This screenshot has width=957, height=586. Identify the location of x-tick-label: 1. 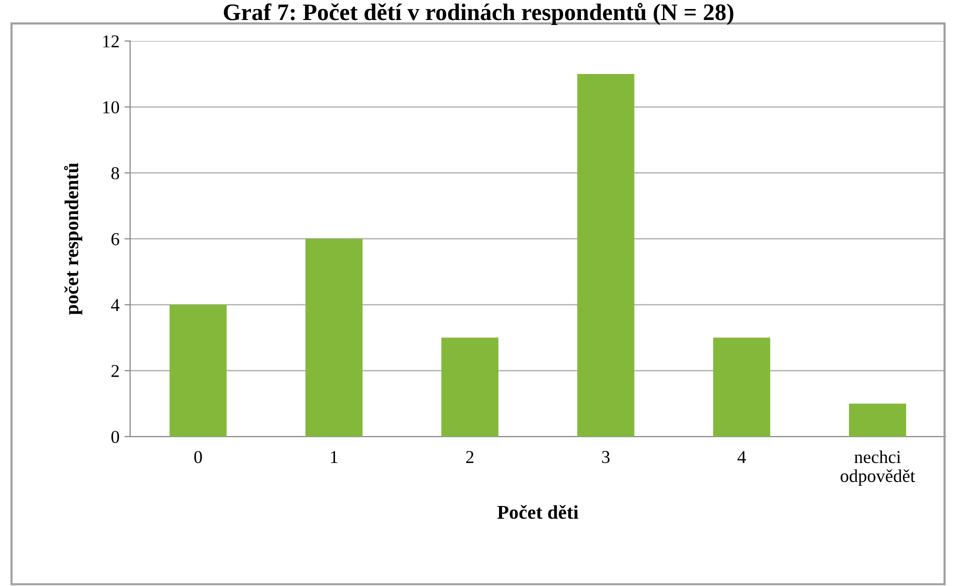
(334, 457).